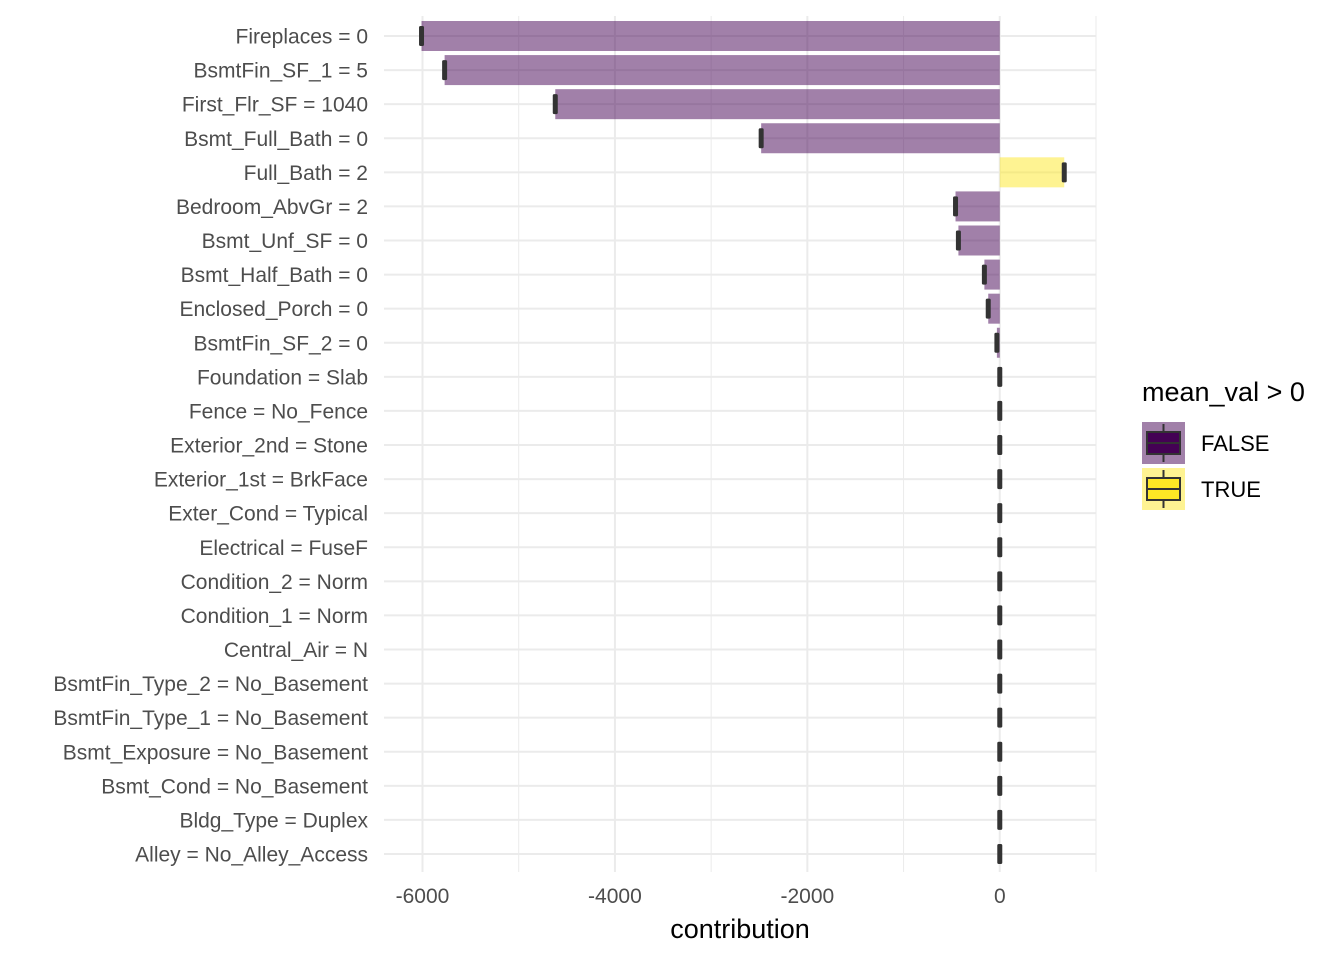 Image resolution: width=1344 pixels, height=960 pixels. Describe the element at coordinates (1231, 489) in the screenshot. I see `legend-label: TRUE` at that location.